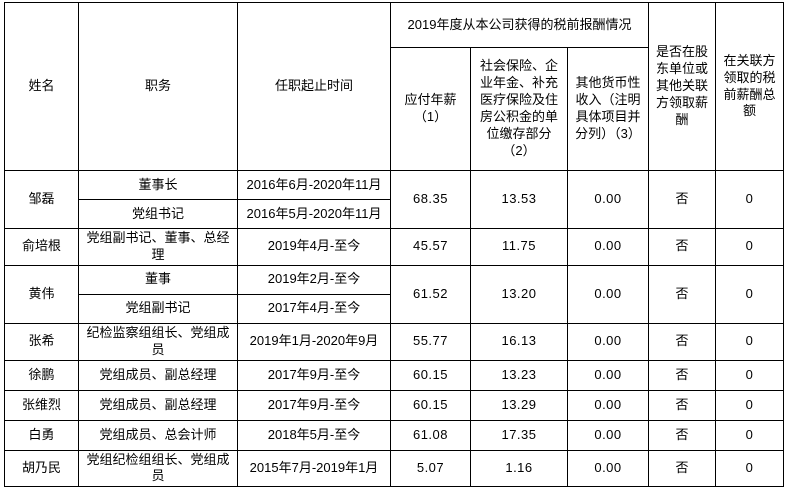 The image size is (789, 487). I want to click on cell-name: 张希, so click(41, 341).